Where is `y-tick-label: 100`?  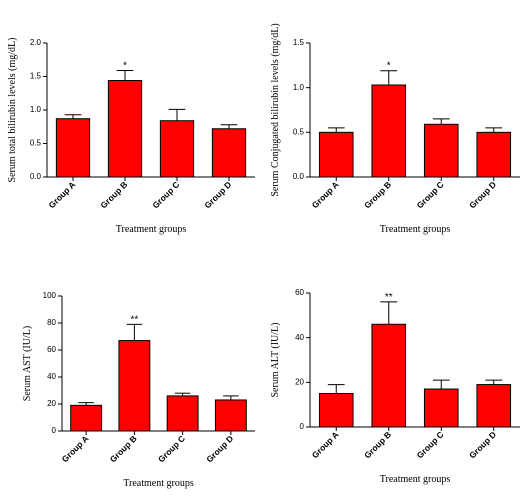
y-tick-label: 100 is located at coordinates (50, 295).